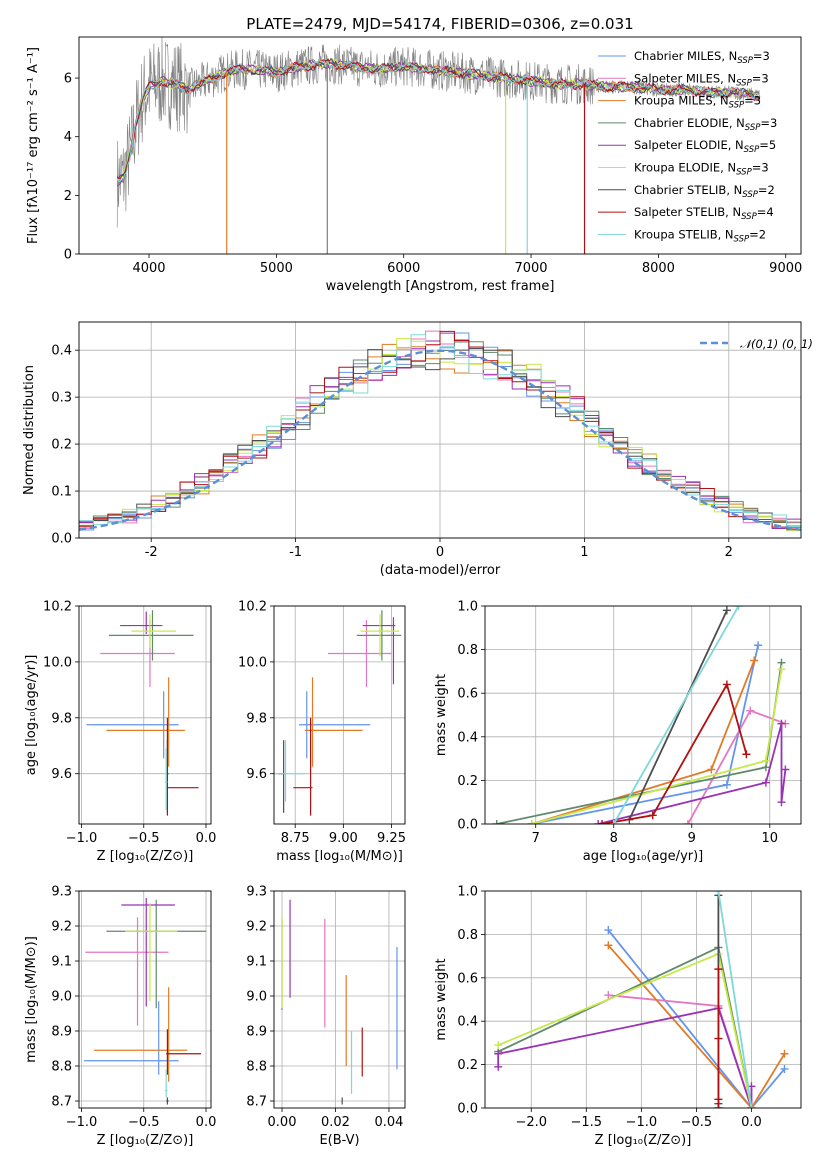  I want to click on x-tick-label: 9, so click(692, 838).